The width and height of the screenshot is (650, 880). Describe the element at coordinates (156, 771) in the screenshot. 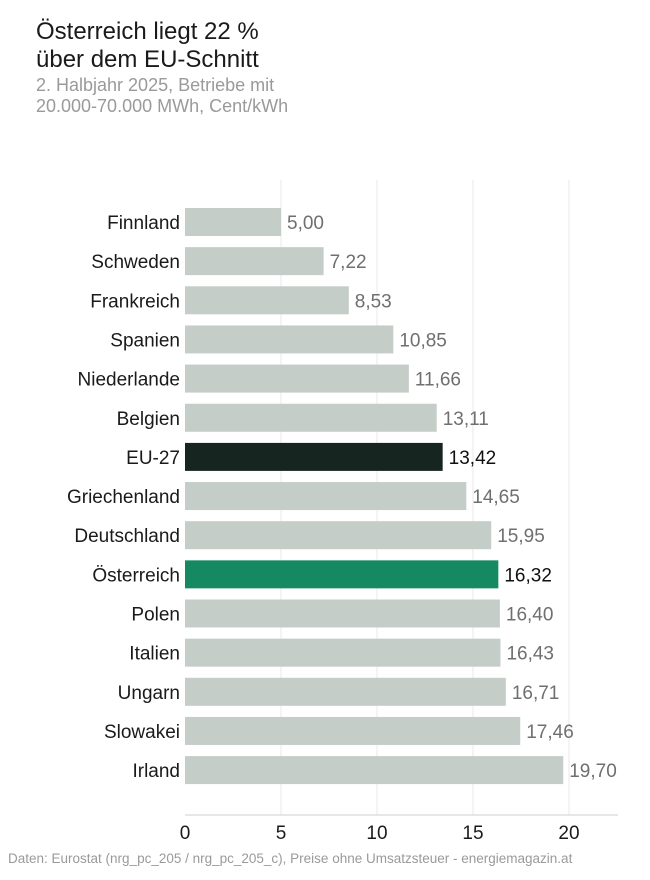

I see `category-label-14: Irland` at that location.